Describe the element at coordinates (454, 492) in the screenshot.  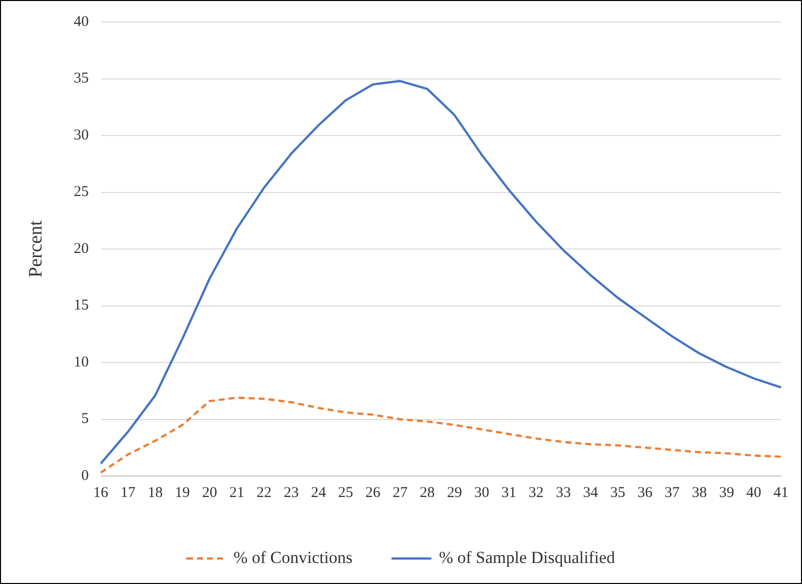
I see `x-tick-label: 29` at that location.